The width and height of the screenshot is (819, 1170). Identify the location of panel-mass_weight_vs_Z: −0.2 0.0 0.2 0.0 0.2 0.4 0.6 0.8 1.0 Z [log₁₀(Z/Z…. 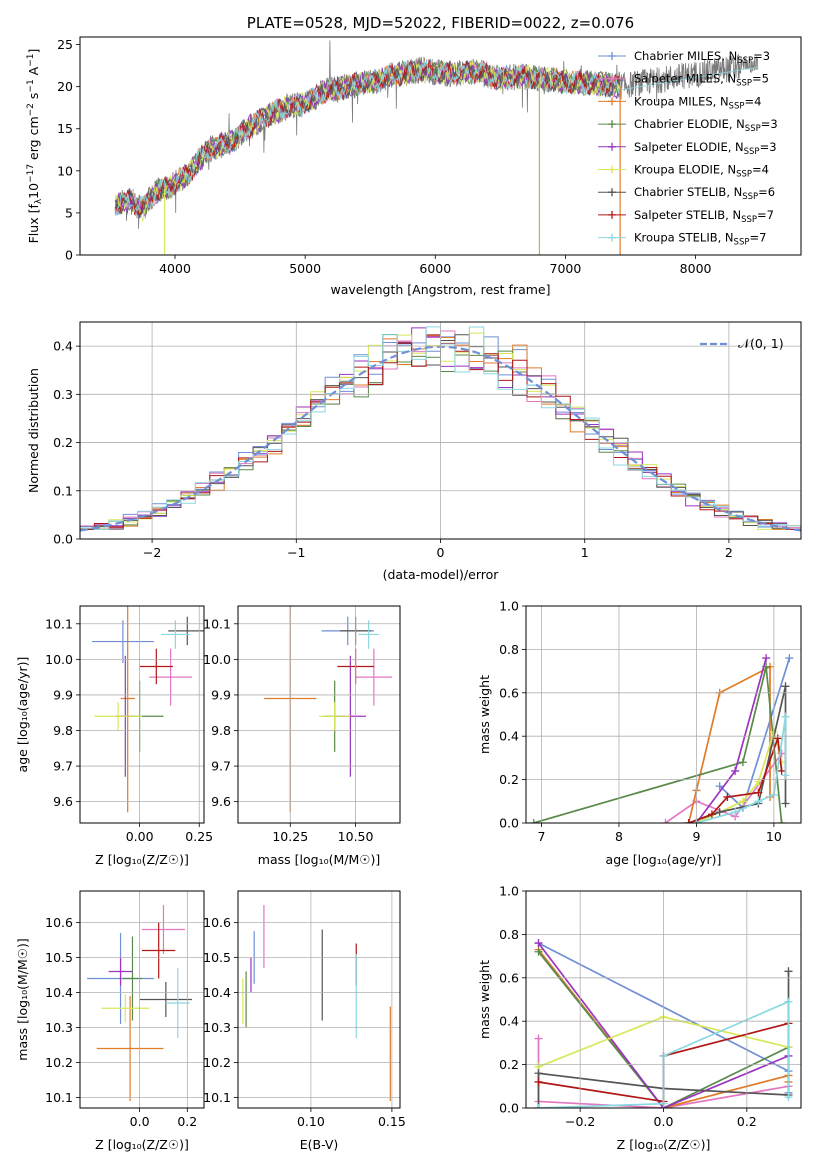
(639, 1018).